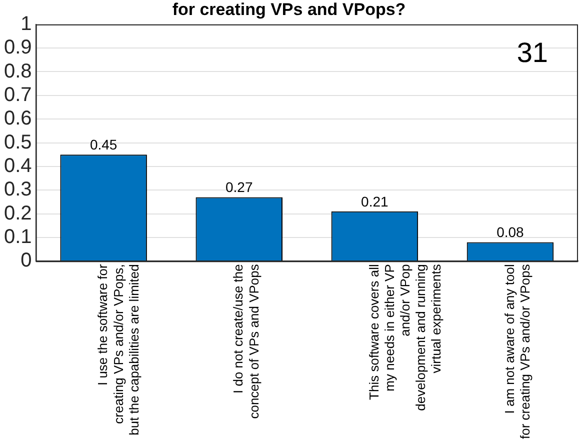  Describe the element at coordinates (18, 165) in the screenshot. I see `y-tick-label: 0.4` at that location.